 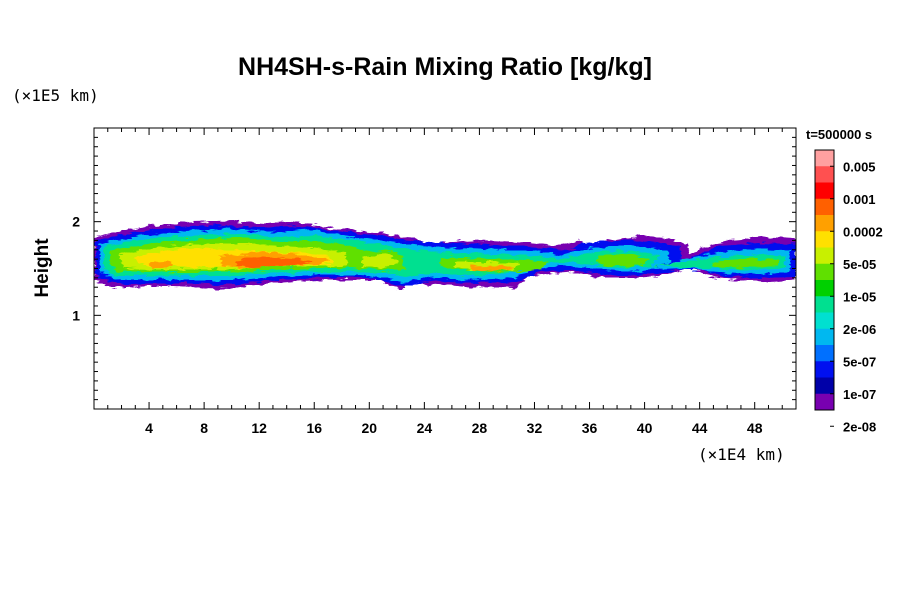 What do you see at coordinates (859, 199) in the screenshot?
I see `colorbar-label: 0.001` at bounding box center [859, 199].